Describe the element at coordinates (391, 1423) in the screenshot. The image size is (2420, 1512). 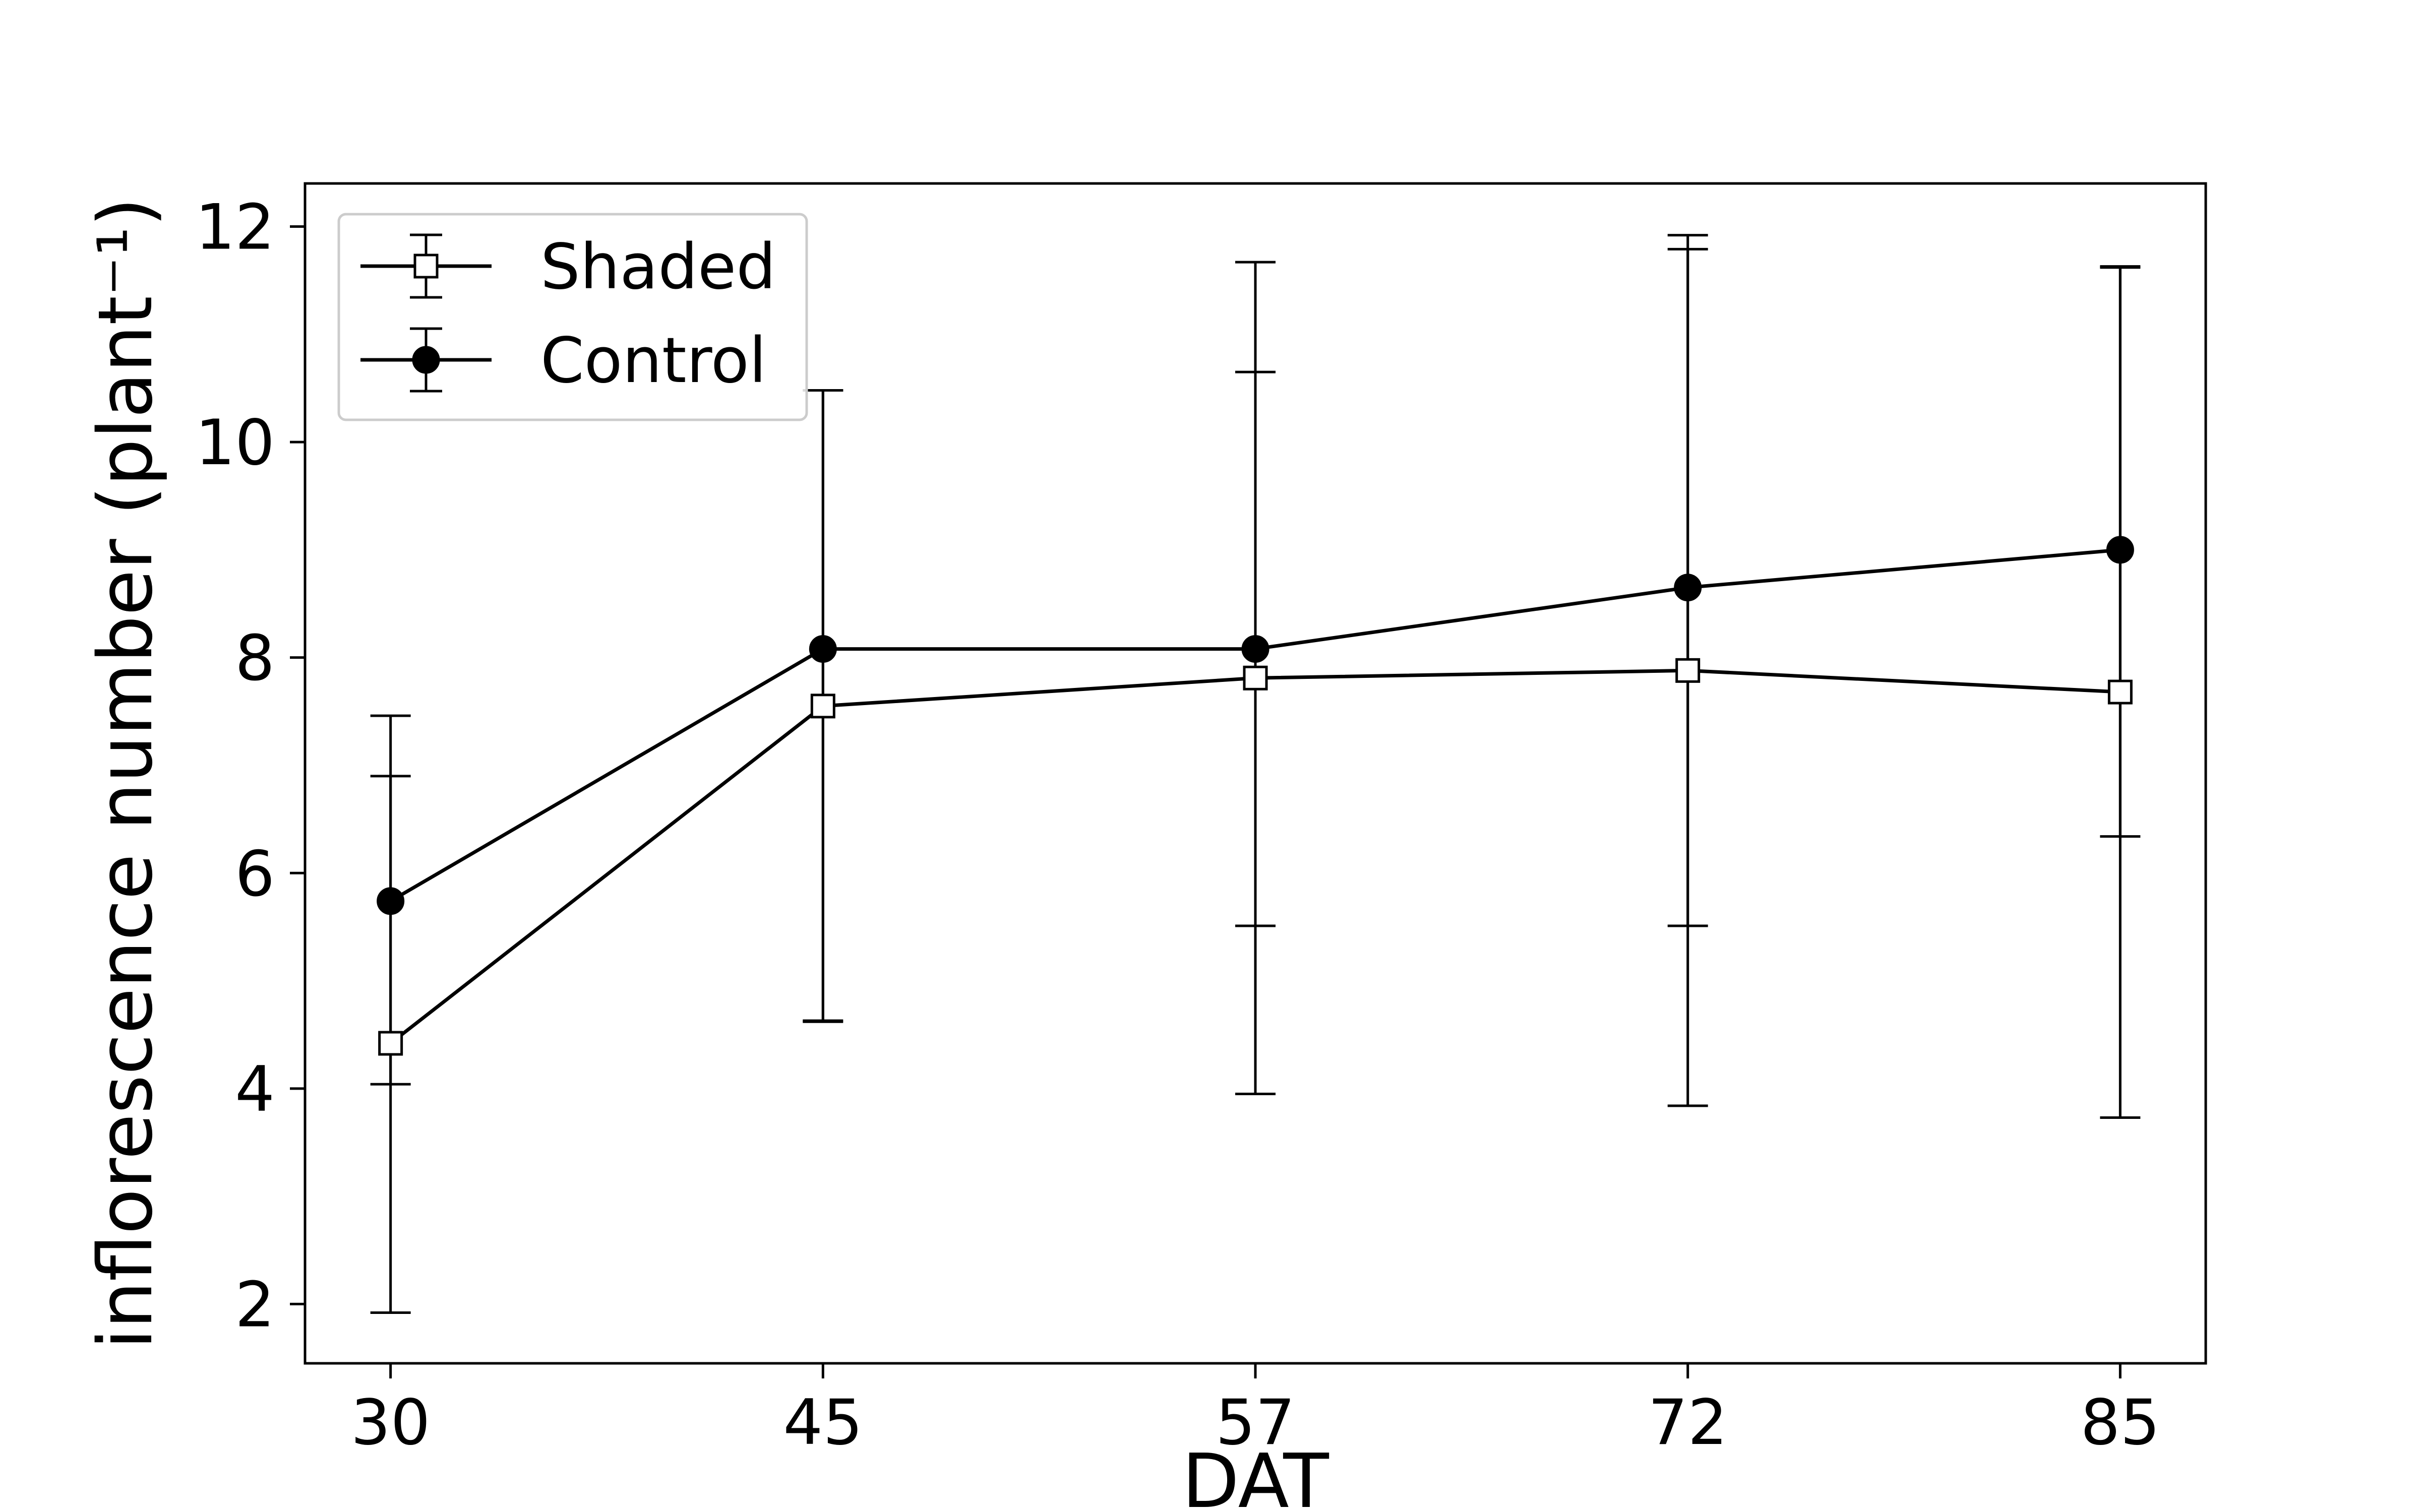
I see `x-tick-label: 30` at that location.